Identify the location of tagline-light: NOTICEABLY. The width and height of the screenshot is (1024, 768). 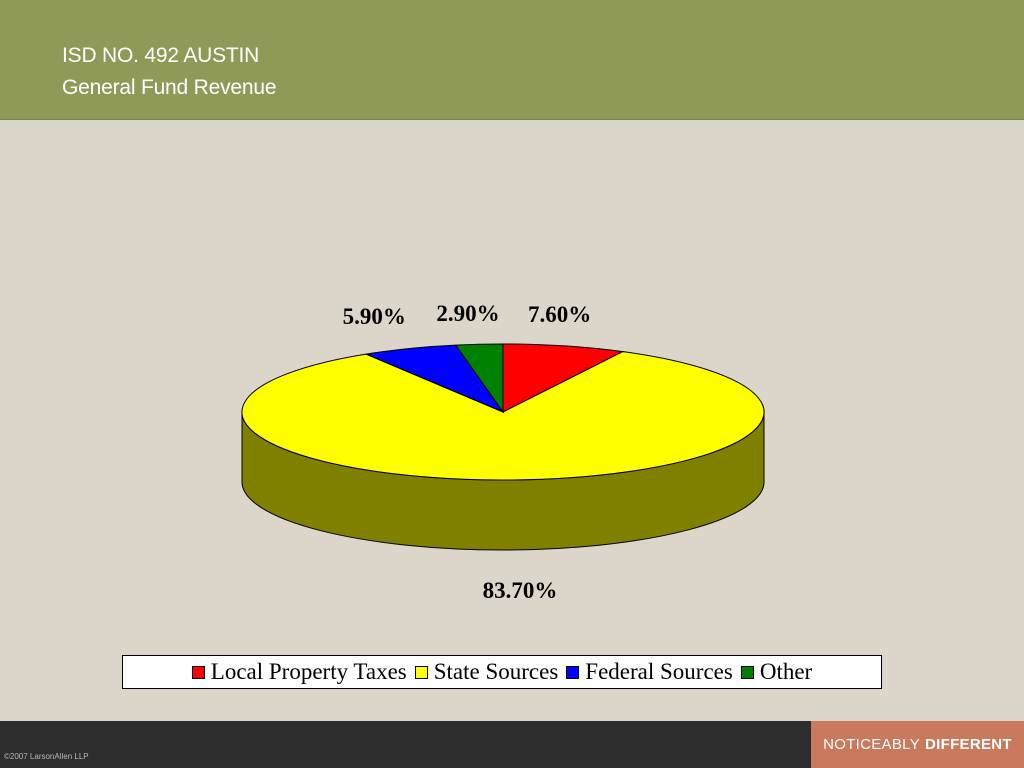
(872, 744).